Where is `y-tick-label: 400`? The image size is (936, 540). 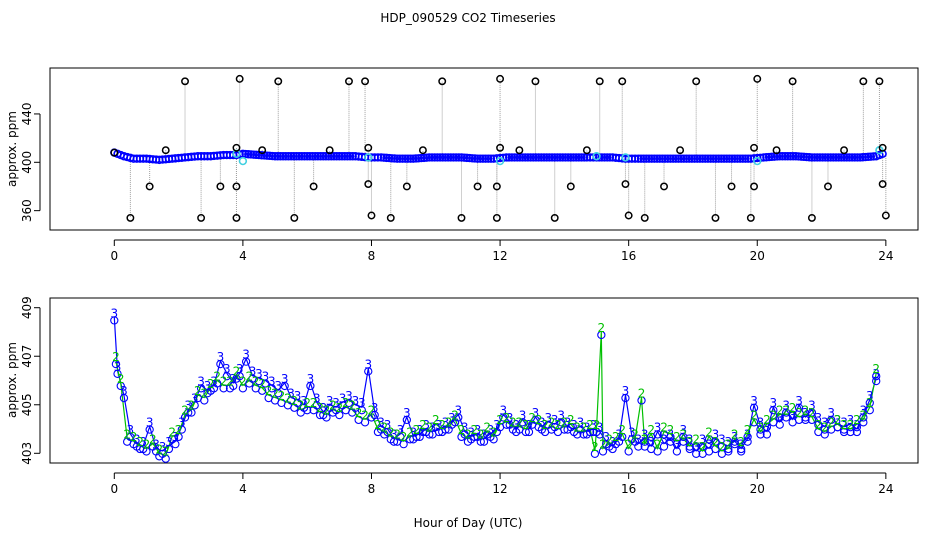
y-tick-label: 400 is located at coordinates (27, 162).